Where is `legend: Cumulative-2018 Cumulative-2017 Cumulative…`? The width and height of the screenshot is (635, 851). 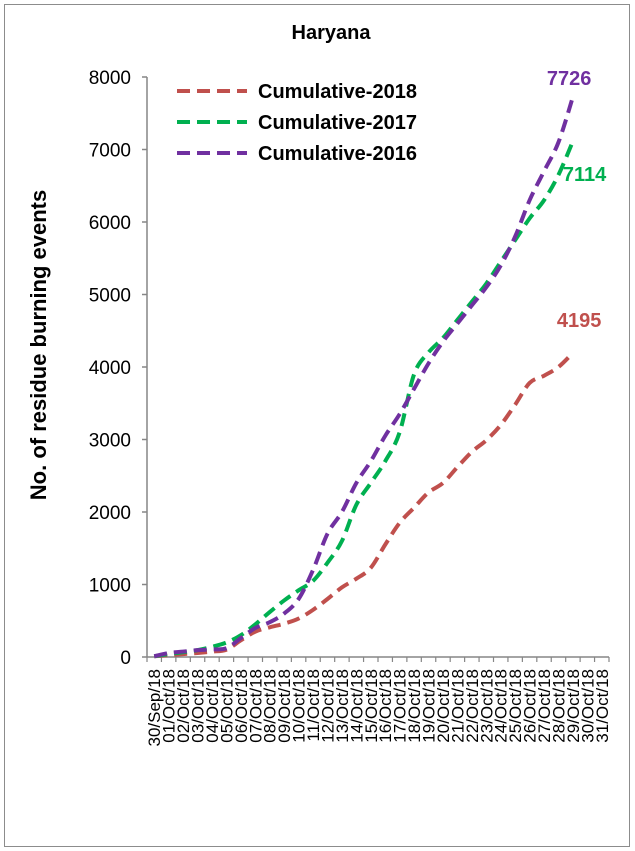 legend: Cumulative-2018 Cumulative-2017 Cumulative… is located at coordinates (297, 123).